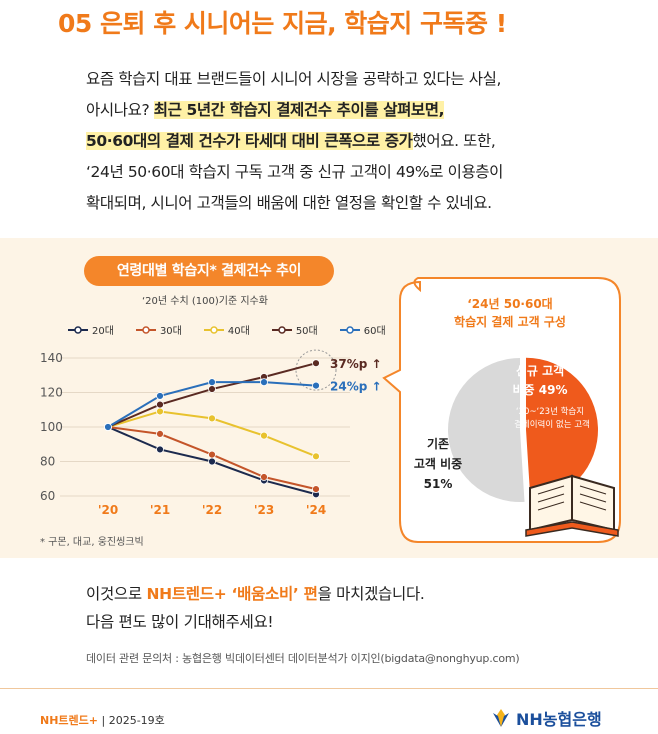 Image resolution: width=658 pixels, height=734 pixels. I want to click on intro-line: 50·60대의 결제 건수가 타세대 대비 큰폭으로 증가했어요. 또한,, so click(366, 141).